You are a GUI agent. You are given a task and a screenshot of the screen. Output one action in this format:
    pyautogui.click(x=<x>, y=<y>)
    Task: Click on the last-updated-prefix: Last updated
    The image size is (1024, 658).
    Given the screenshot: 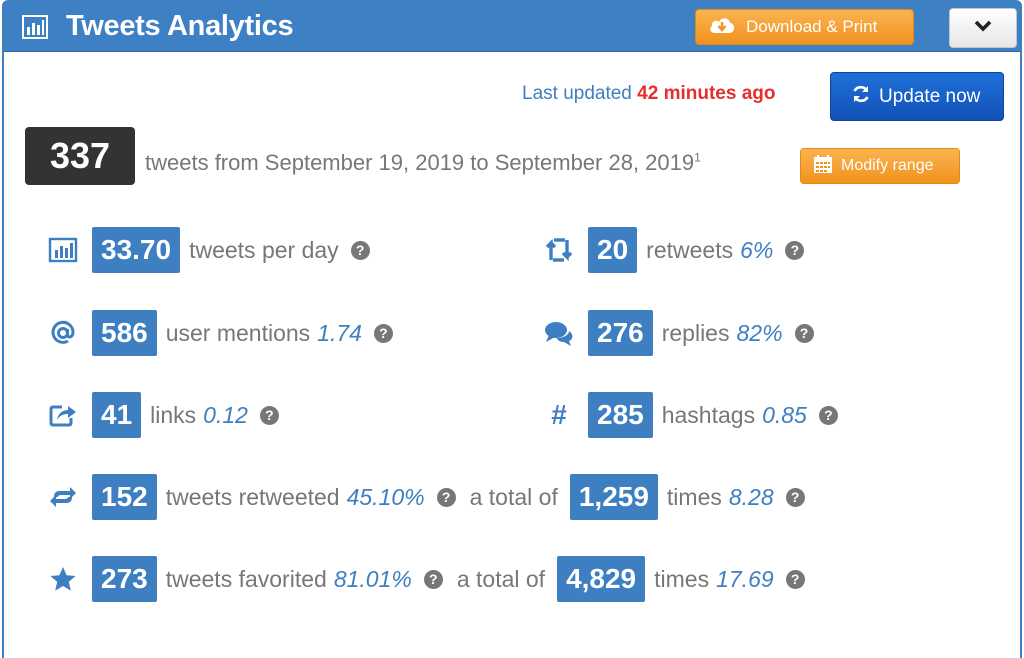 What is the action you would take?
    pyautogui.click(x=577, y=93)
    